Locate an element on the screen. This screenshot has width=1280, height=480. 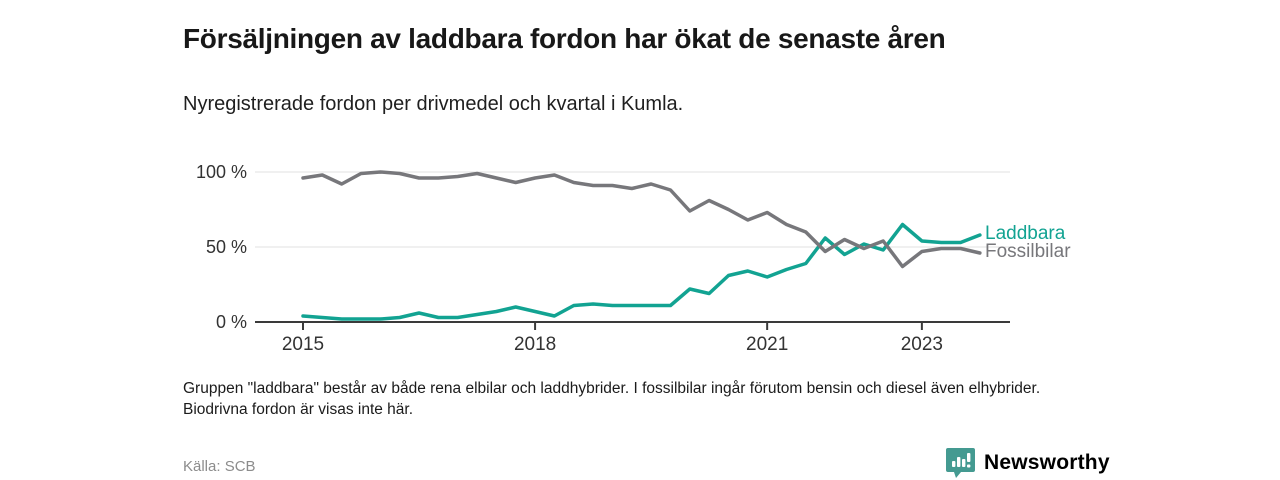
series-line-fossilbilar is located at coordinates (641, 219).